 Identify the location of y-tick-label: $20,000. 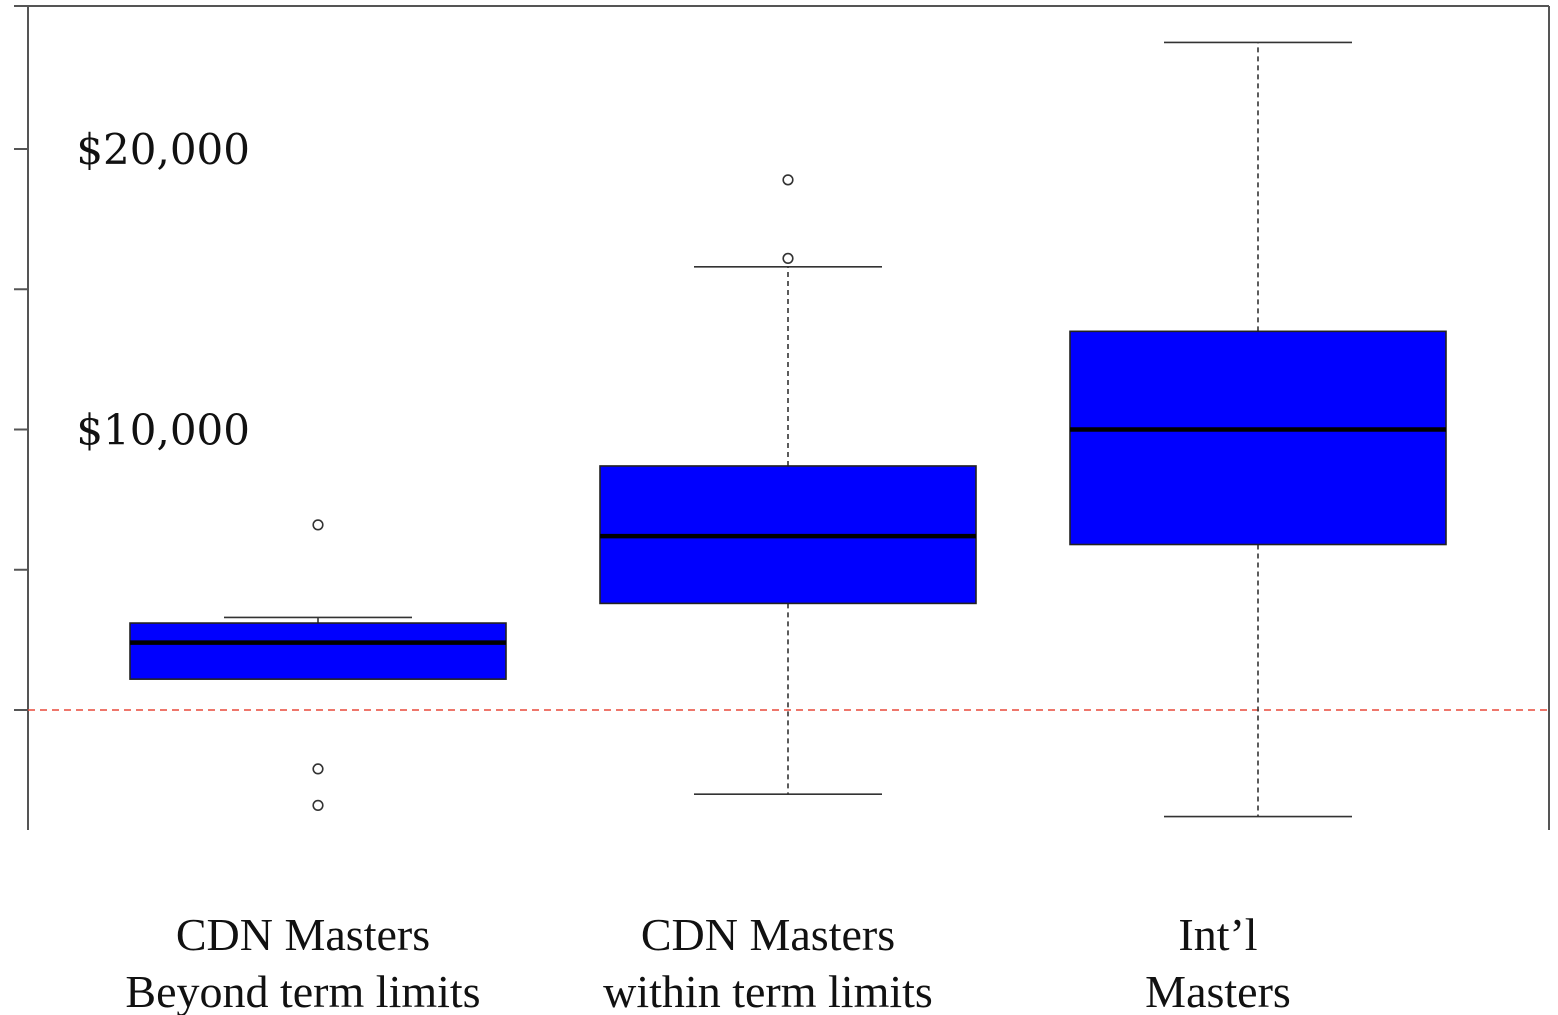
(163, 149).